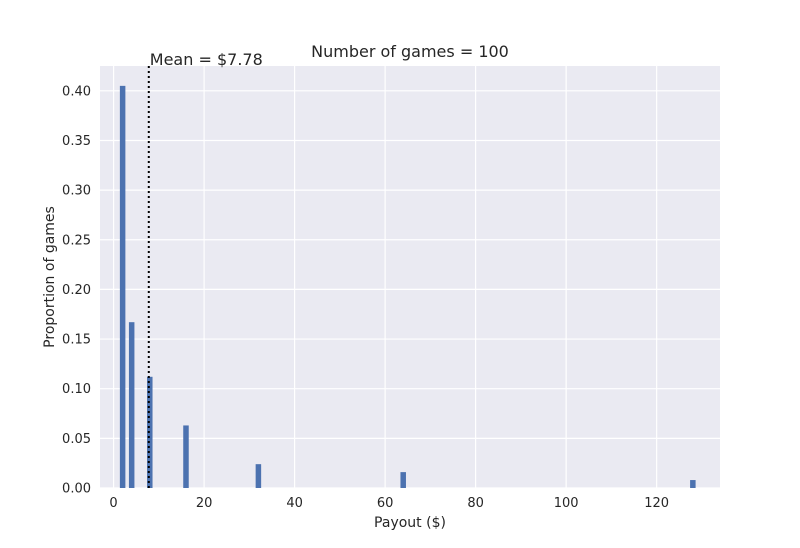 The width and height of the screenshot is (800, 548). What do you see at coordinates (76, 340) in the screenshot?
I see `y-tick-label: 0.15` at bounding box center [76, 340].